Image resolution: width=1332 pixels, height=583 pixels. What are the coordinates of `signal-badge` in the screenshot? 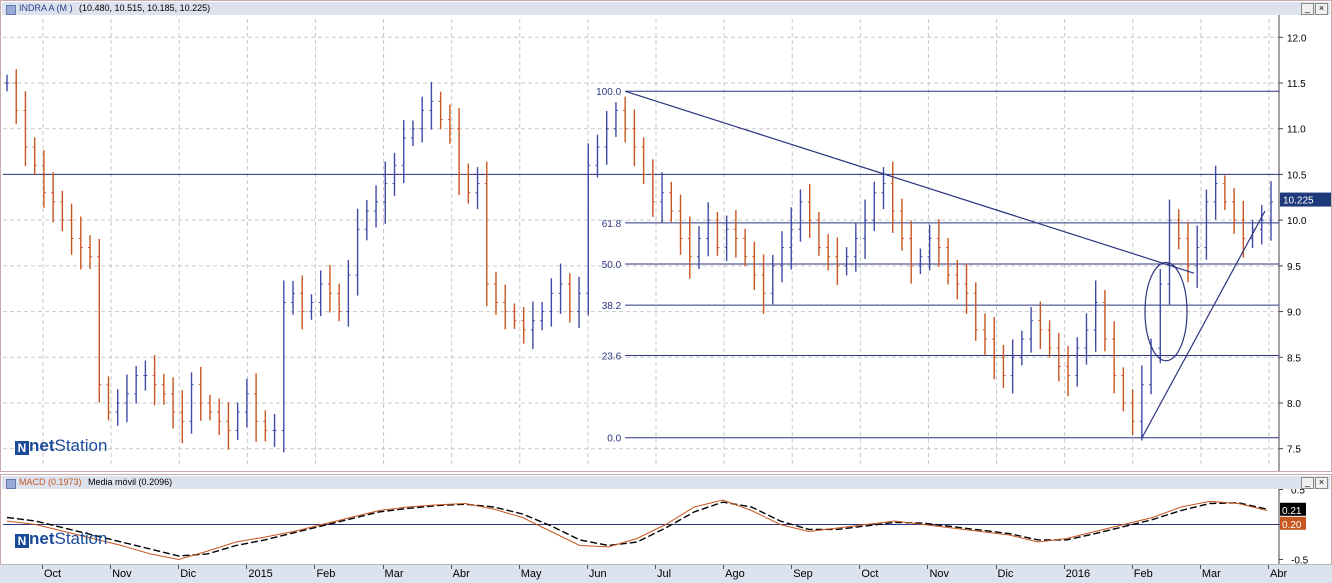 It's located at (1293, 523).